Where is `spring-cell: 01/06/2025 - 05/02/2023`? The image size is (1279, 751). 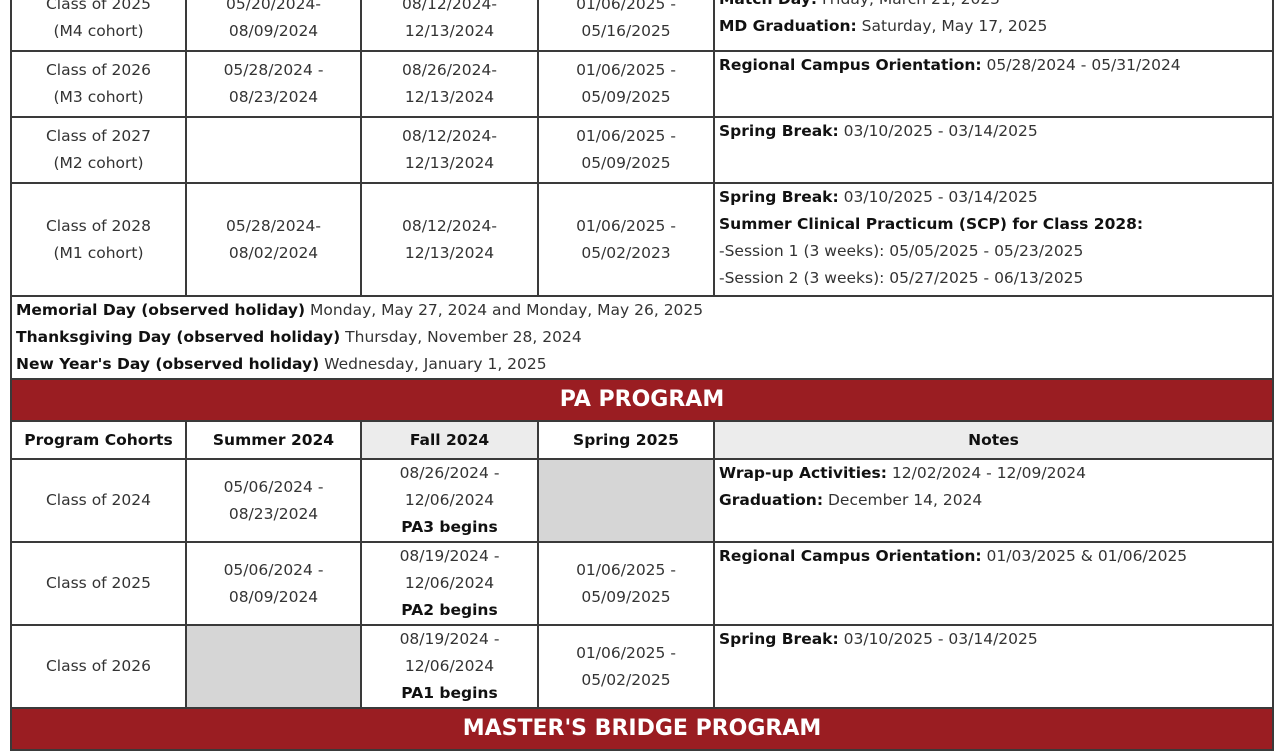
spring-cell: 01/06/2025 - 05/02/2023 is located at coordinates (626, 239).